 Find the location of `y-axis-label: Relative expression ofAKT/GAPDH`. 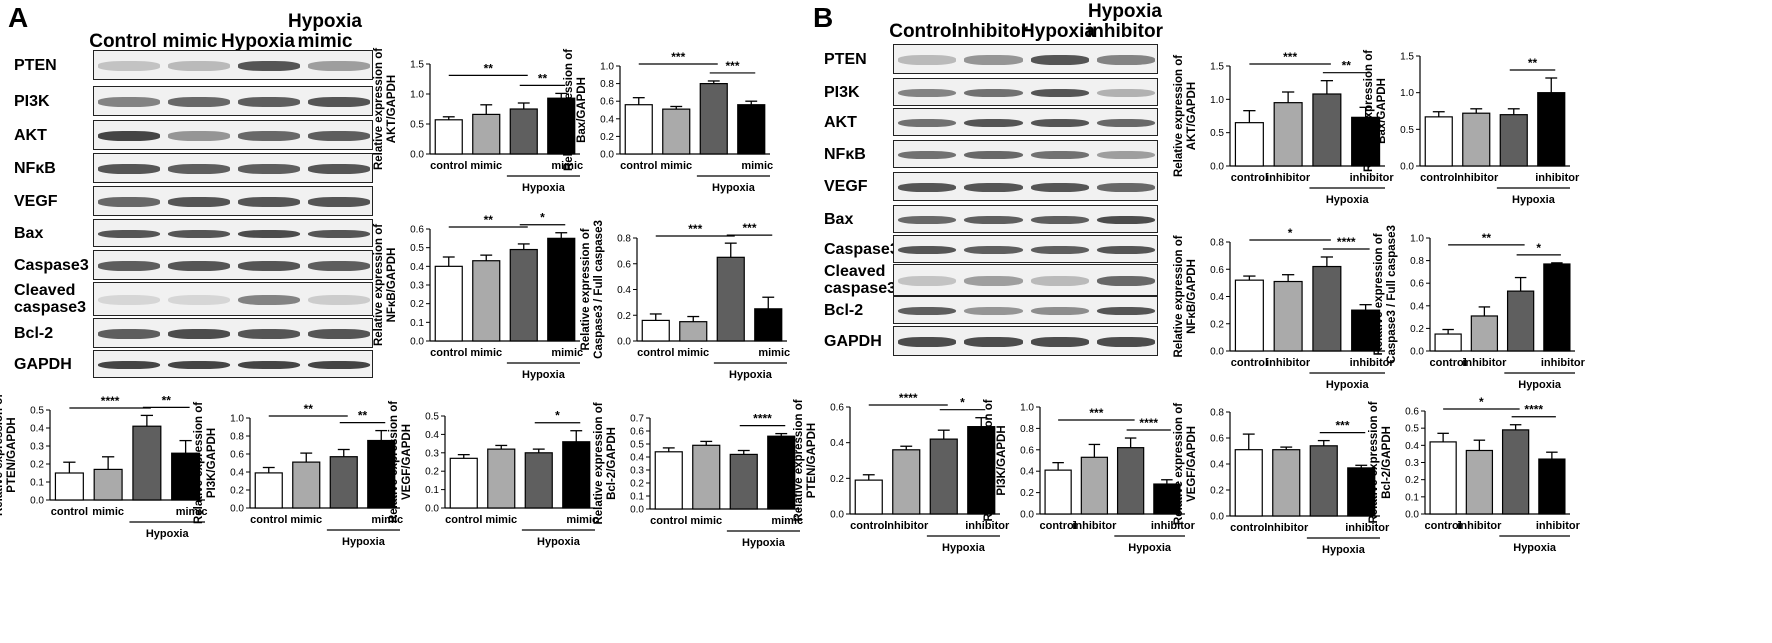

y-axis-label: Relative expression ofAKT/GAPDH is located at coordinates (385, 109).